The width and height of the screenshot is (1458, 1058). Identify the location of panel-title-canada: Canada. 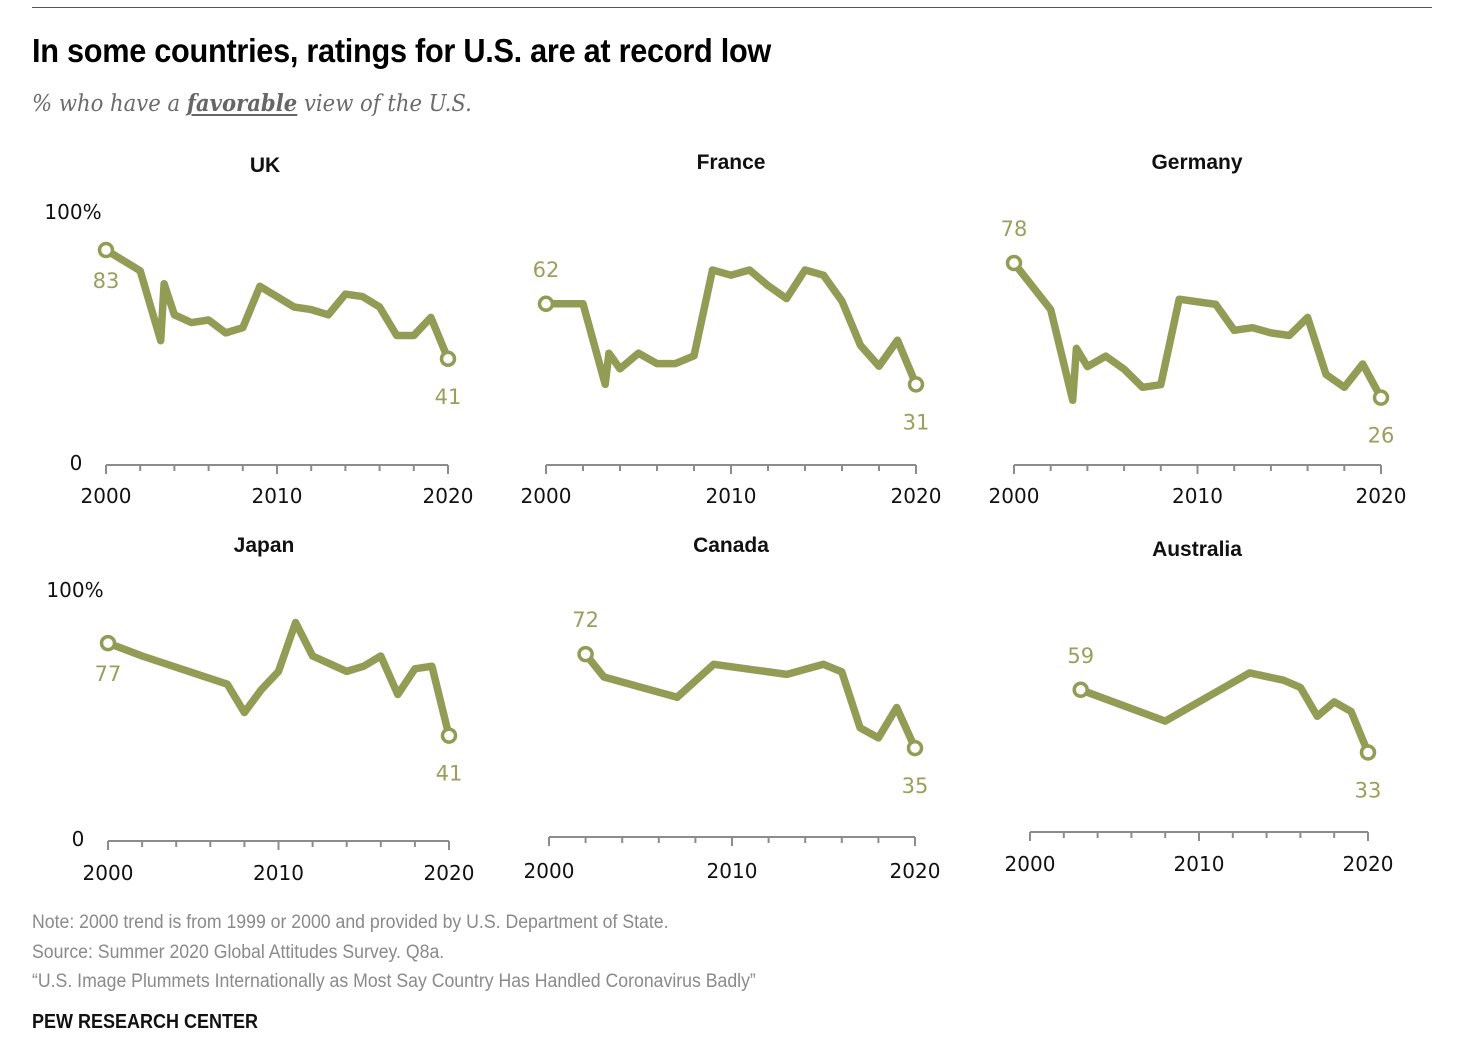
(731, 545).